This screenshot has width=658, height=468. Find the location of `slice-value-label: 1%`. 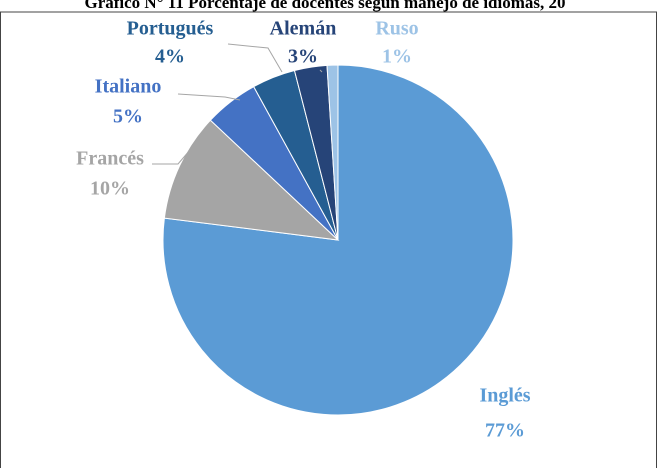

slice-value-label: 1% is located at coordinates (397, 57).